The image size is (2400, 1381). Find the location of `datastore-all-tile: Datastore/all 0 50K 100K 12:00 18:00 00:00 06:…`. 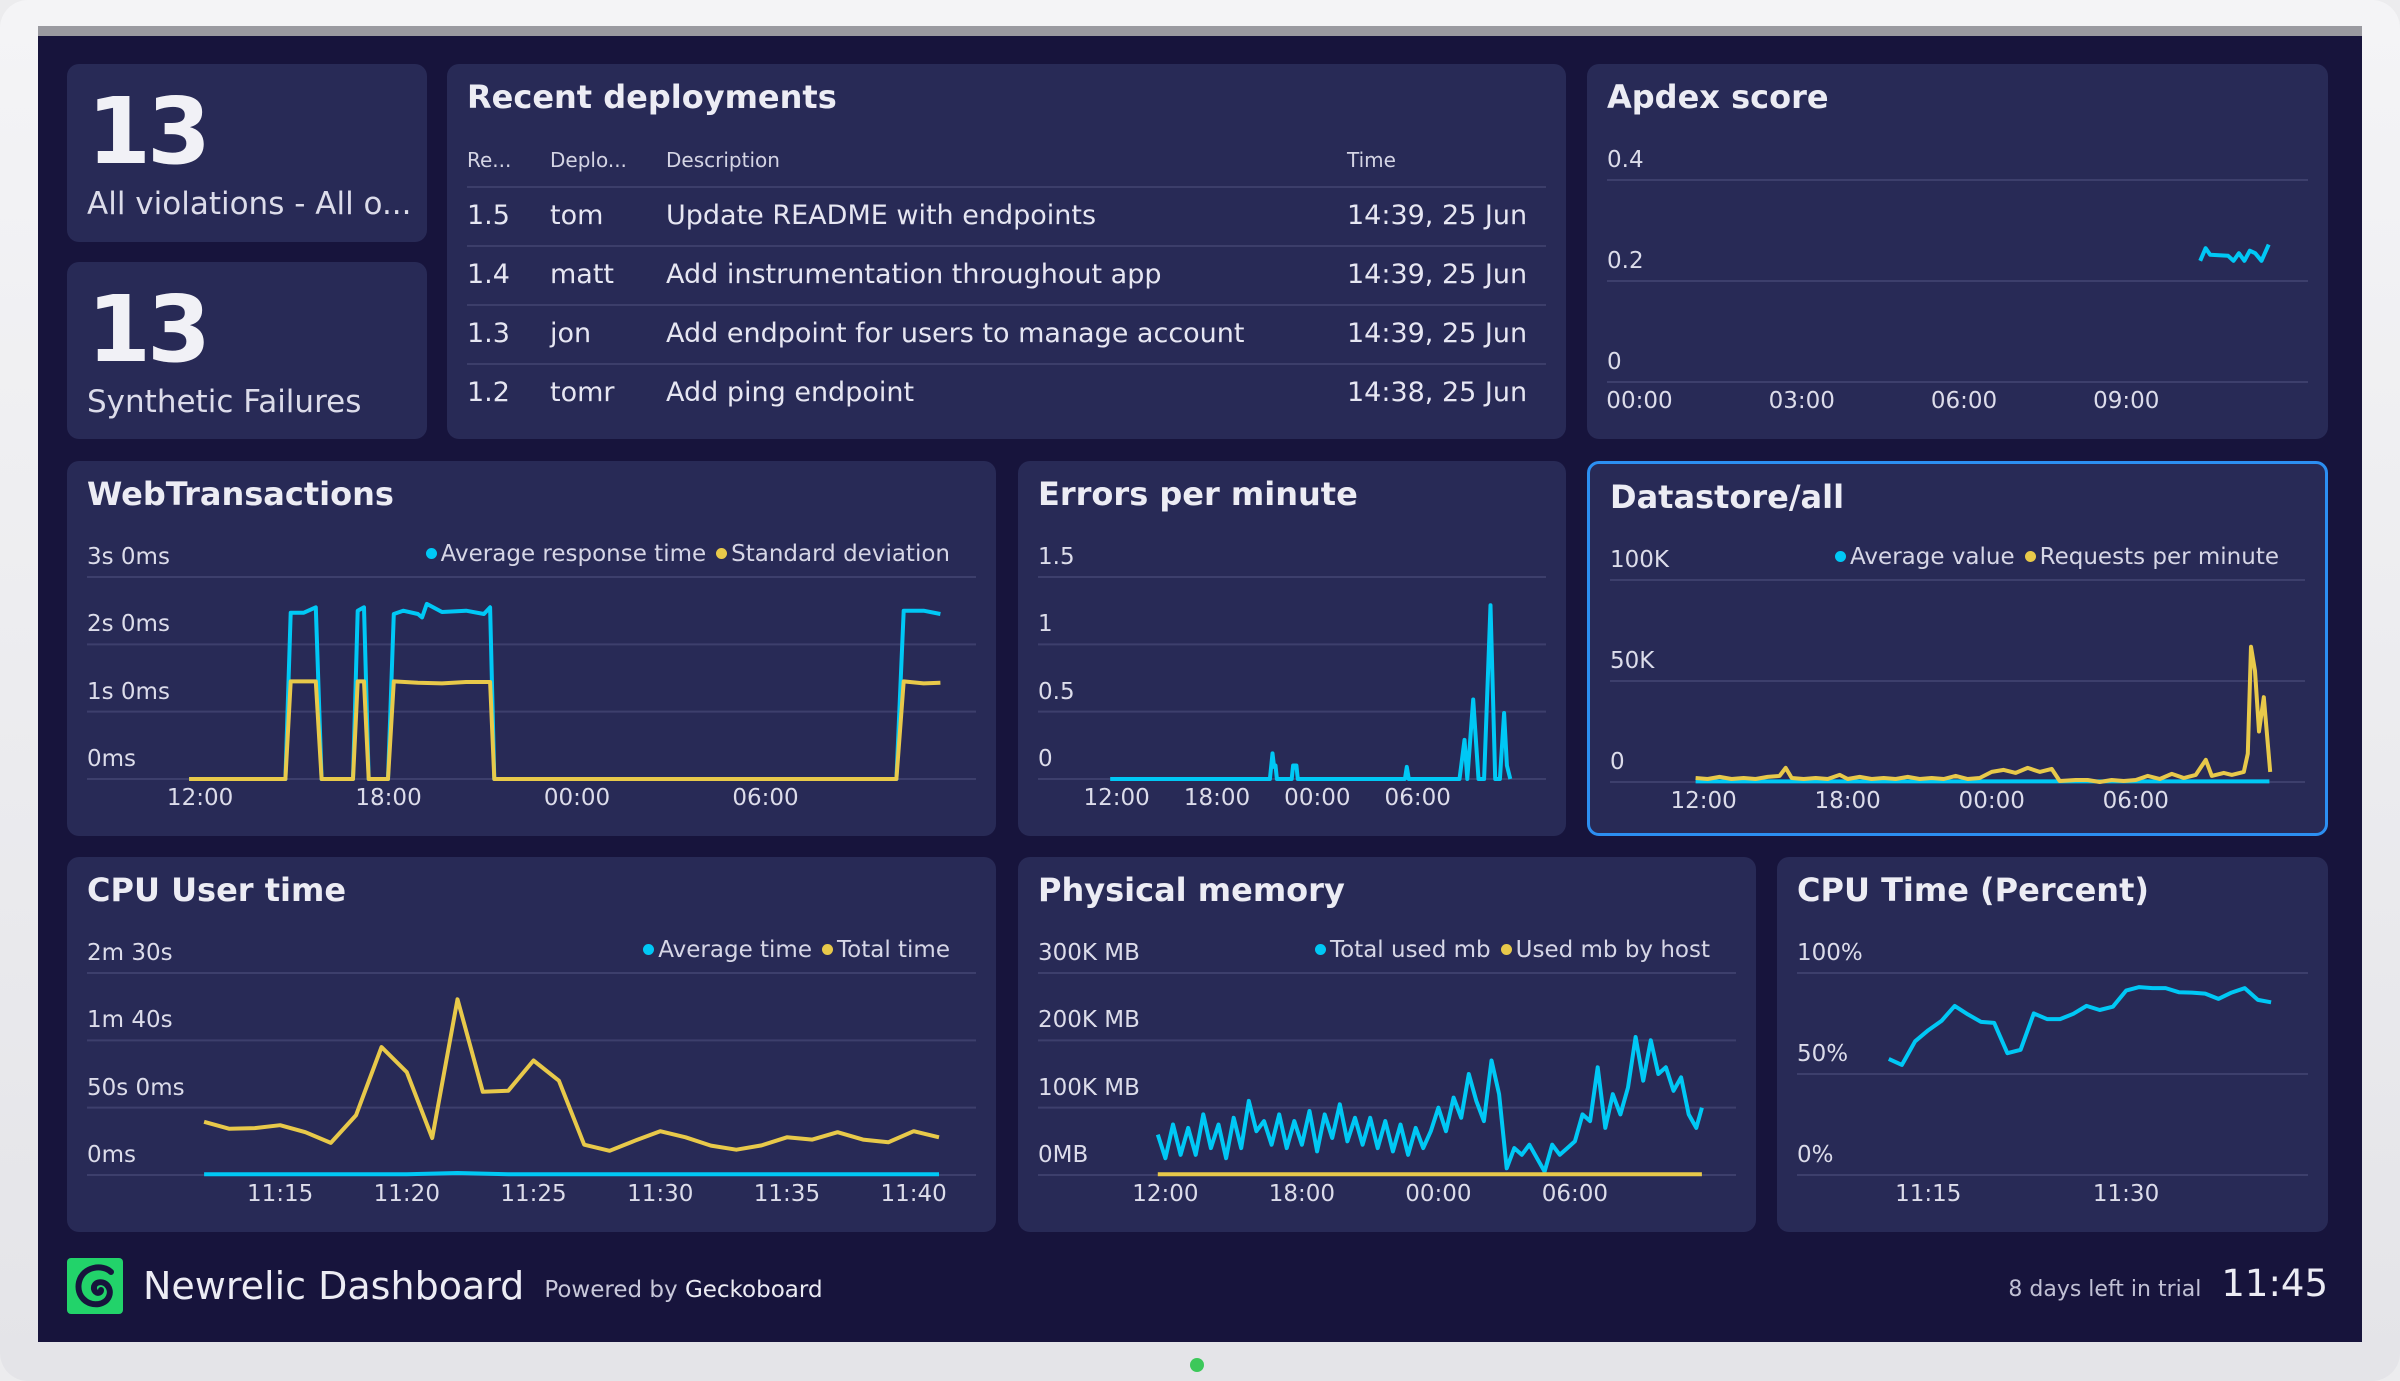

datastore-all-tile: Datastore/all 0 50K 100K 12:00 18:00 00:00 06:… is located at coordinates (1957, 648).